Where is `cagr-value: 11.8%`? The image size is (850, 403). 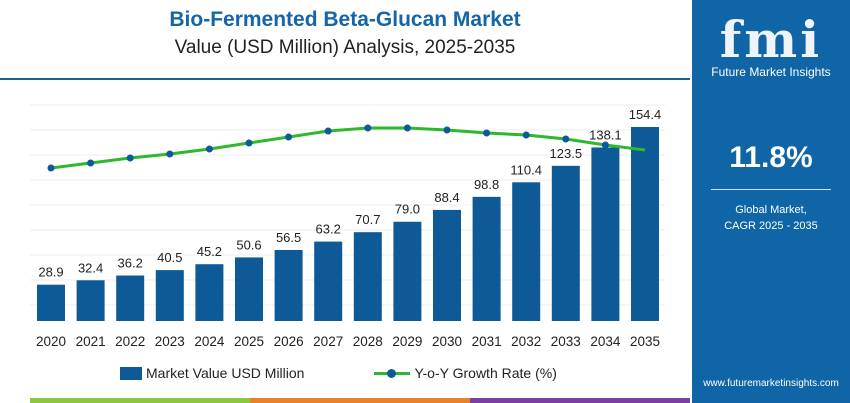
cagr-value: 11.8% is located at coordinates (771, 157).